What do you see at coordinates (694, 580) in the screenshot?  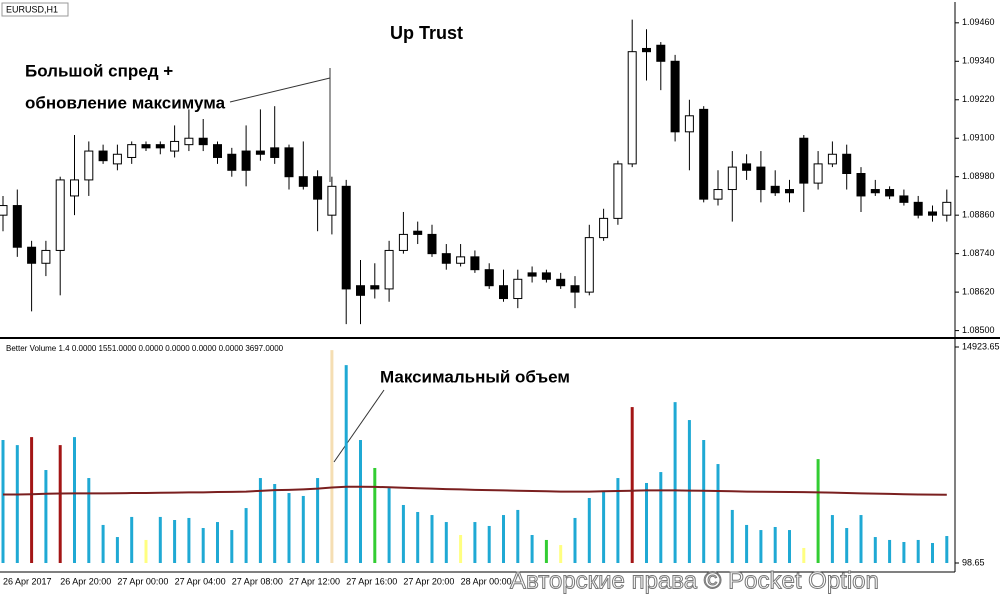 I see `watermark: Авторские права © Pocket Option` at bounding box center [694, 580].